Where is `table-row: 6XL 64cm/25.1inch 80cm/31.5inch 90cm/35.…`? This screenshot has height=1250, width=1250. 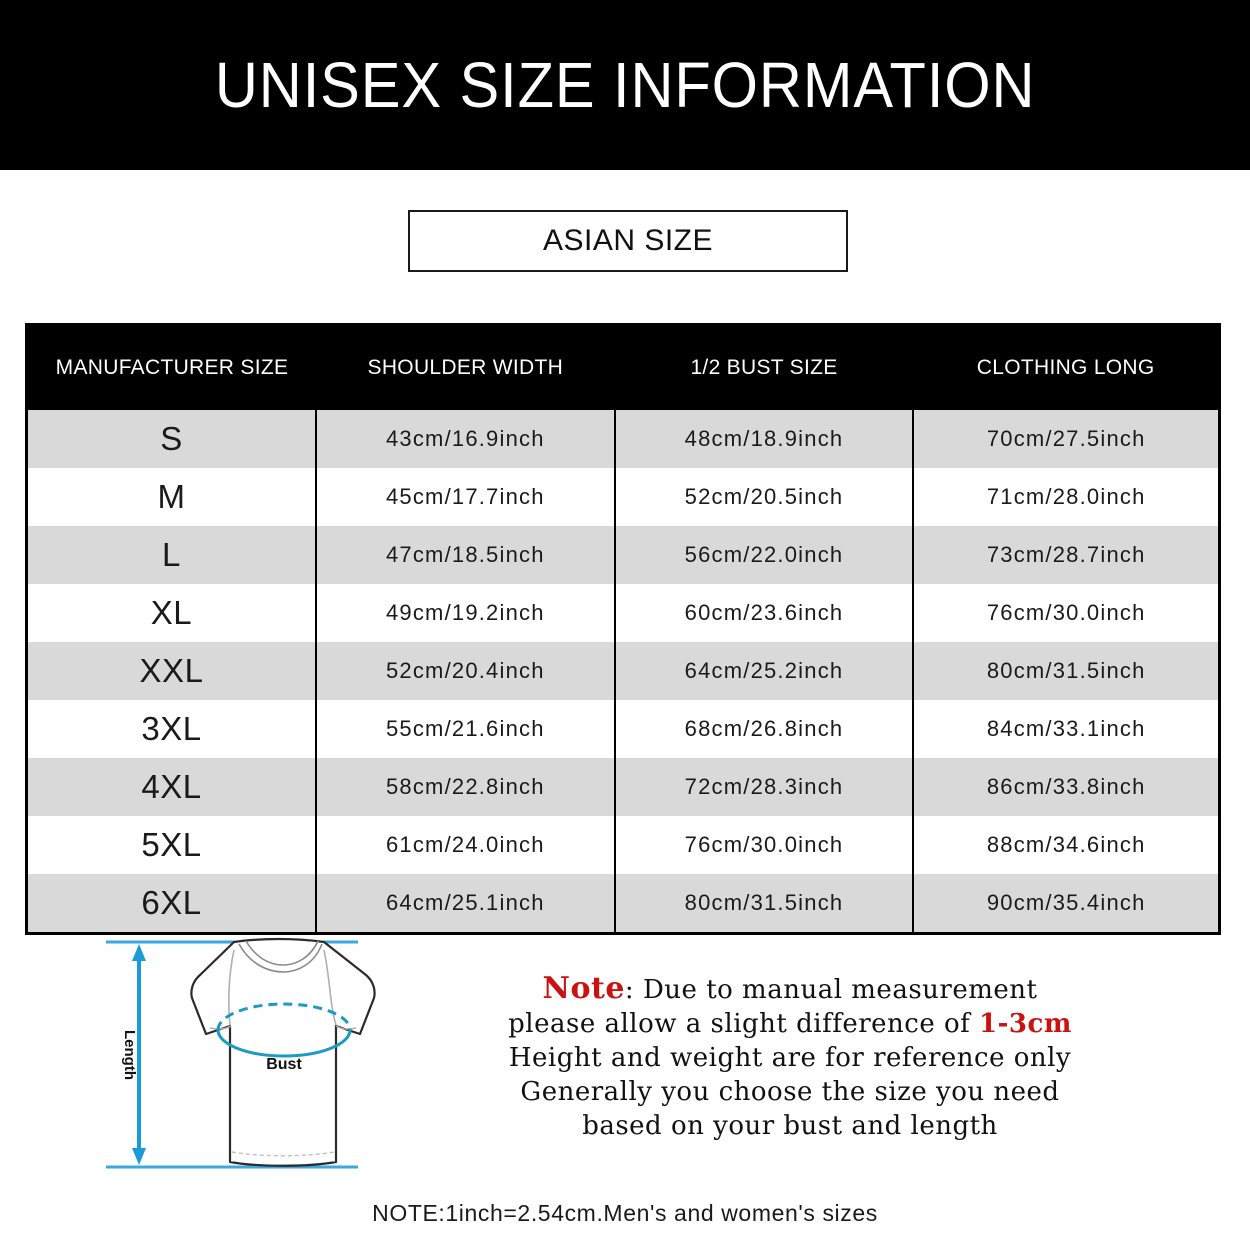
table-row: 6XL 64cm/25.1inch 80cm/31.5inch 90cm/35.… is located at coordinates (623, 903).